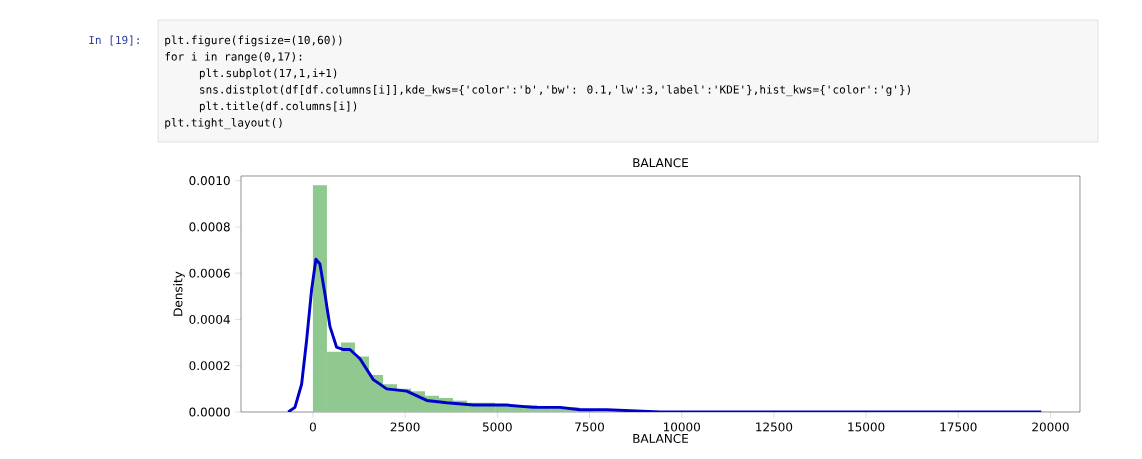  What do you see at coordinates (660, 163) in the screenshot?
I see `chart-title: BALANCE` at bounding box center [660, 163].